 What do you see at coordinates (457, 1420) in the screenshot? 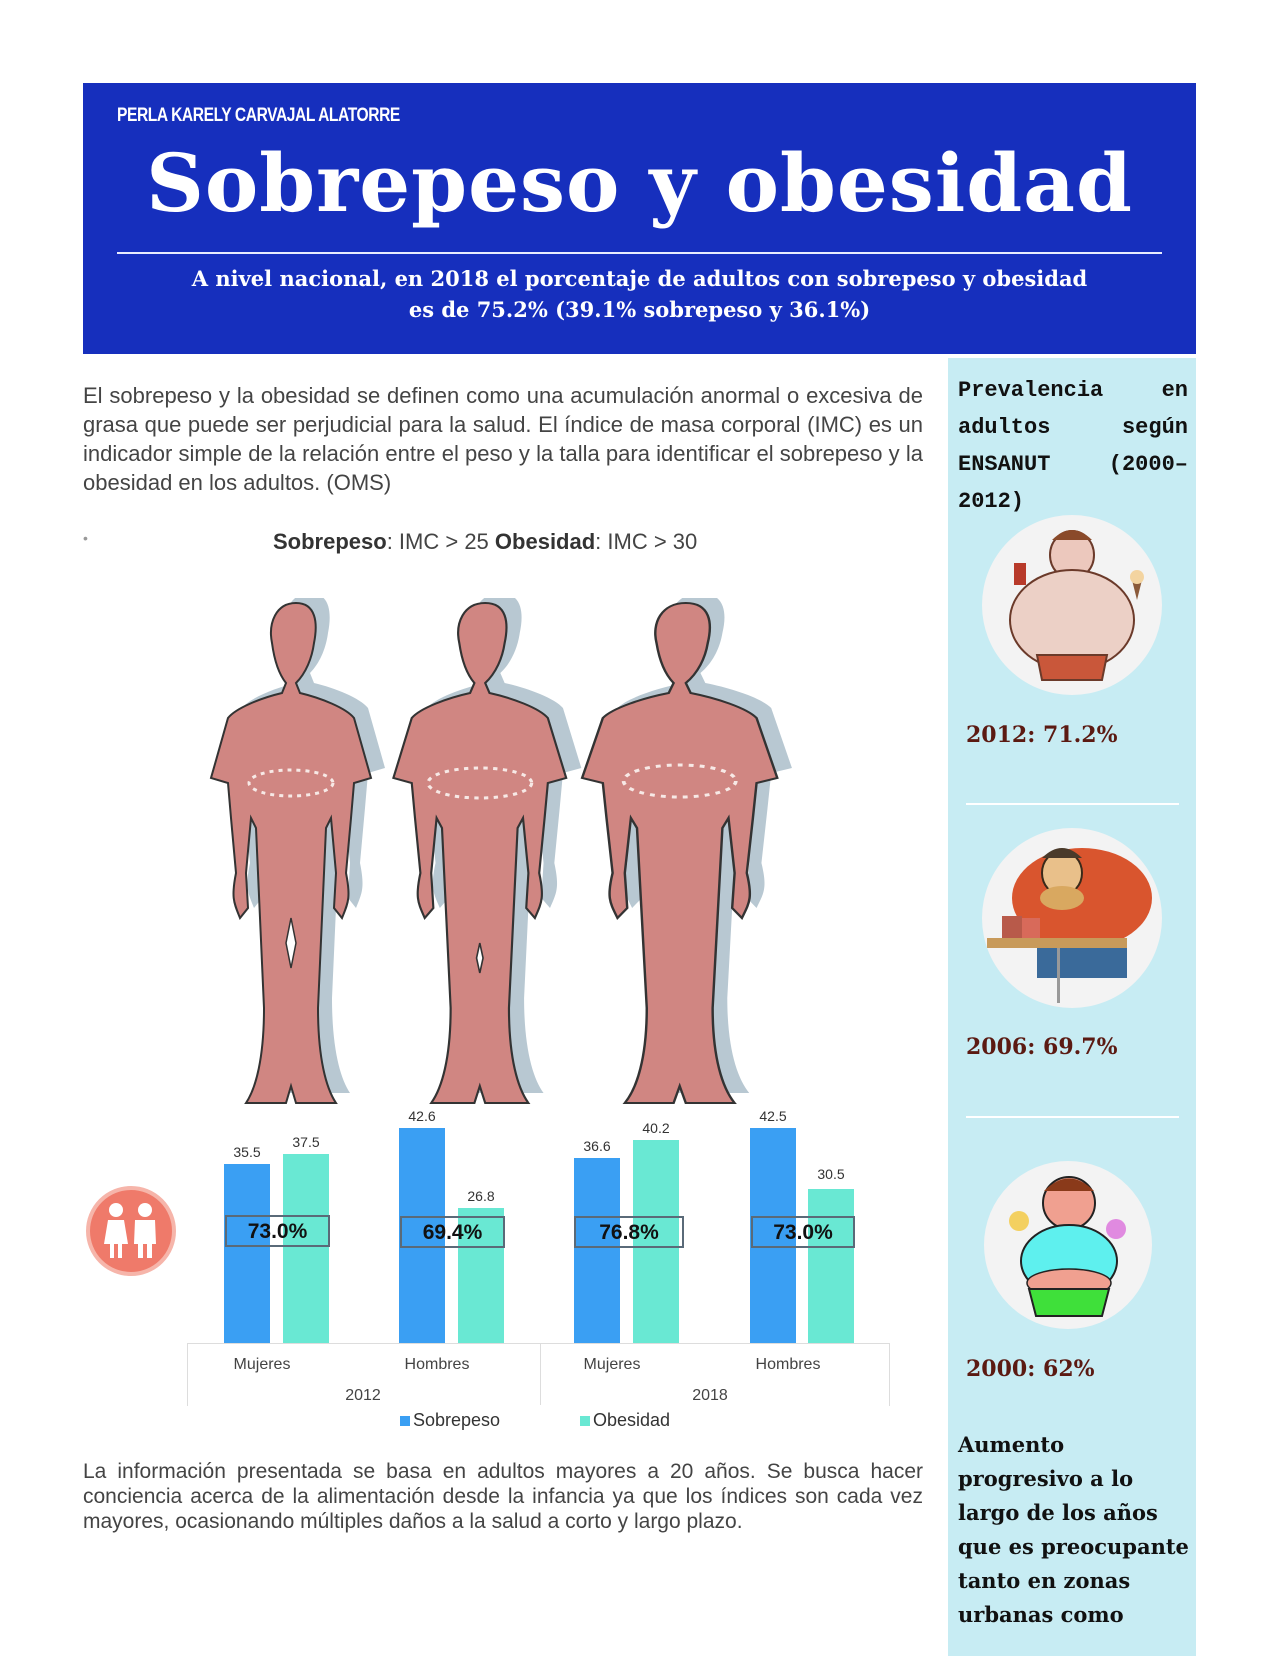
I see `legend-label-sobrepeso: Sobrepeso` at bounding box center [457, 1420].